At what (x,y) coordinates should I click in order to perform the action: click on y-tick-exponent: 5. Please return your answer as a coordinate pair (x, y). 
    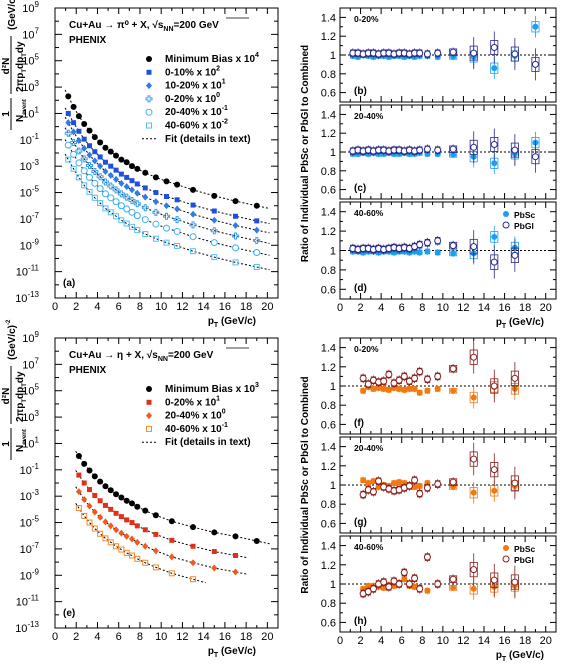
    Looking at the image, I should click on (37, 387).